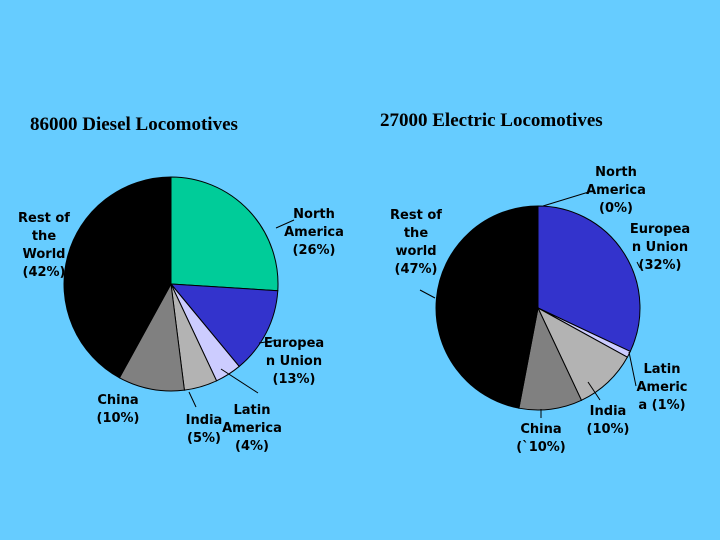  I want to click on slice-label: Rest of the world (47%), so click(416, 242).